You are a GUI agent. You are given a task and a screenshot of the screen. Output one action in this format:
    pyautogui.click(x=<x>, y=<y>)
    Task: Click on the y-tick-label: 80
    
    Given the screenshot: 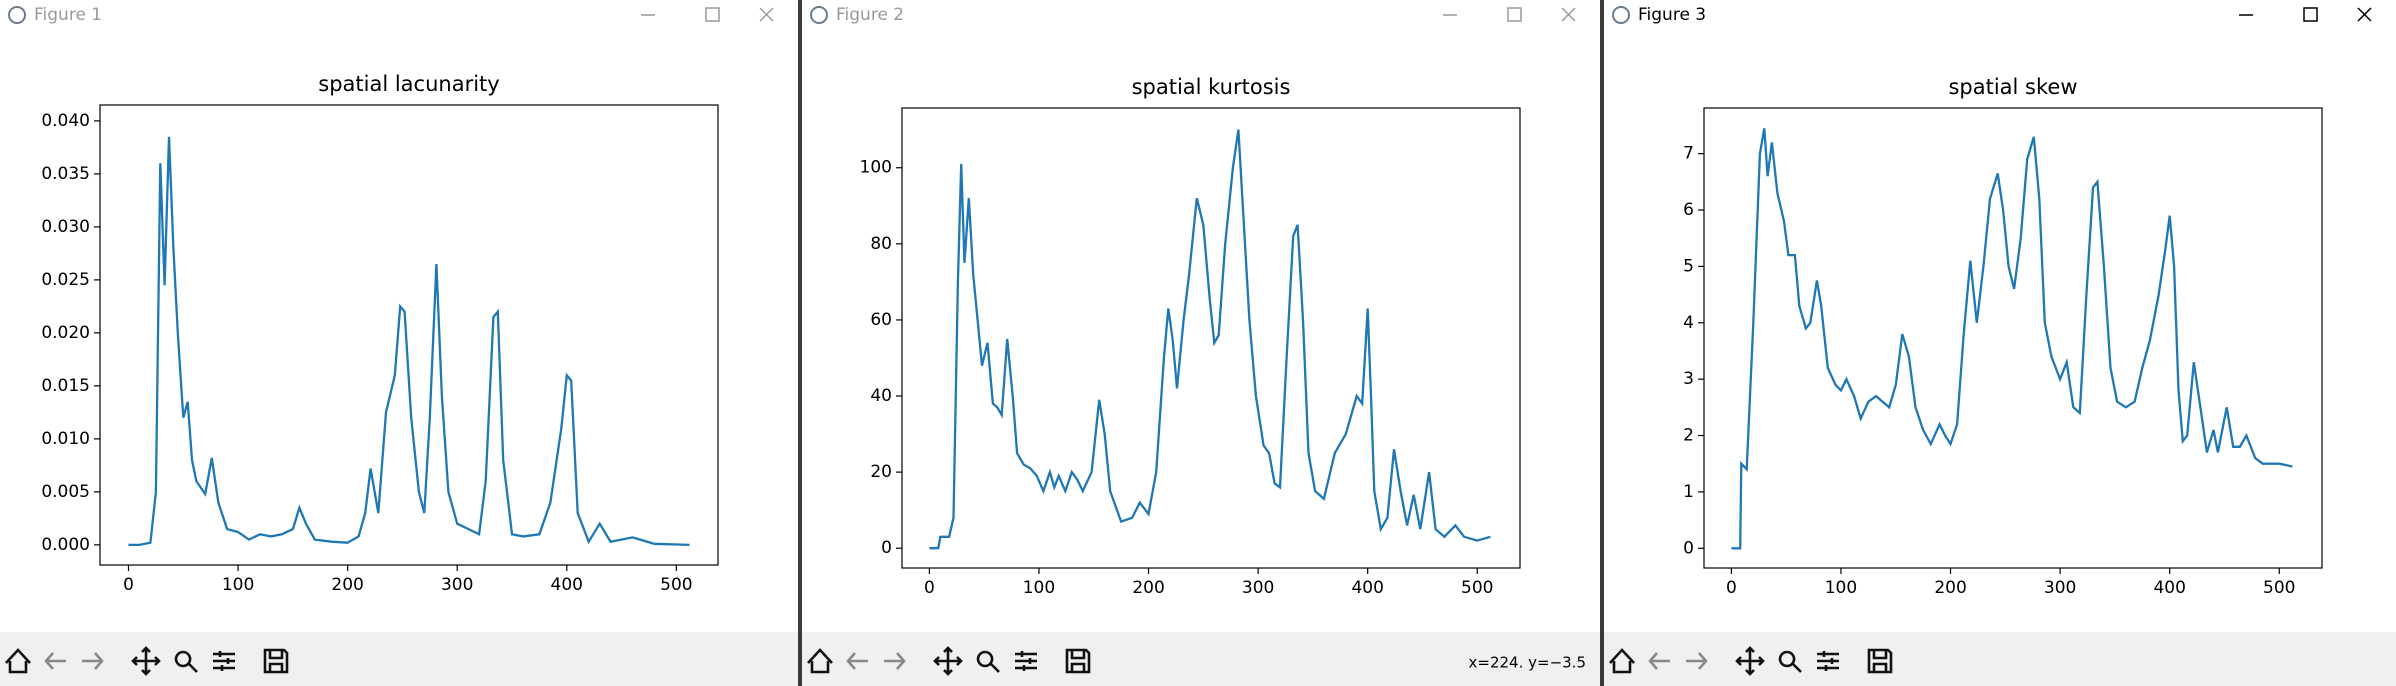 What is the action you would take?
    pyautogui.click(x=881, y=244)
    